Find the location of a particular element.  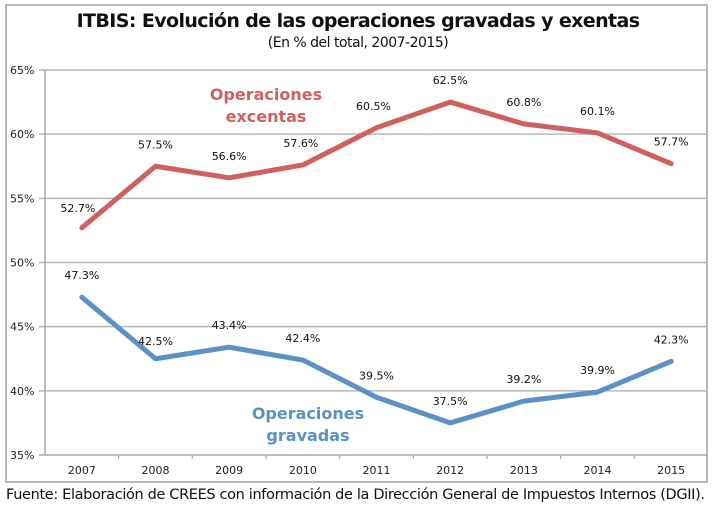

y-tick-label: 65% is located at coordinates (22, 70).